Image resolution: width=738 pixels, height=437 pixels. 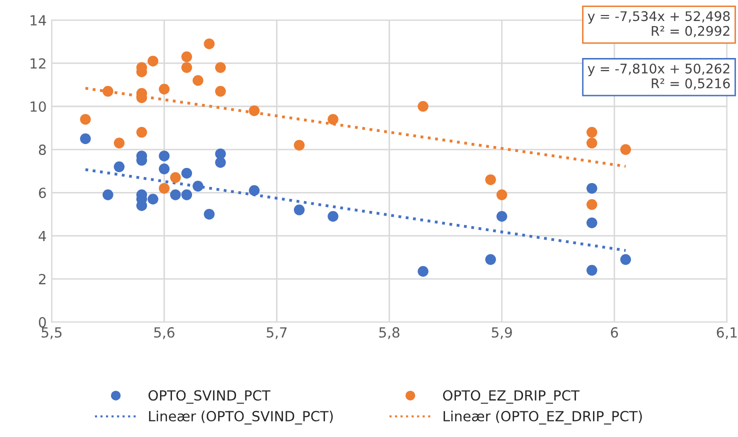 What do you see at coordinates (42, 279) in the screenshot?
I see `y-tick-label: 2` at bounding box center [42, 279].